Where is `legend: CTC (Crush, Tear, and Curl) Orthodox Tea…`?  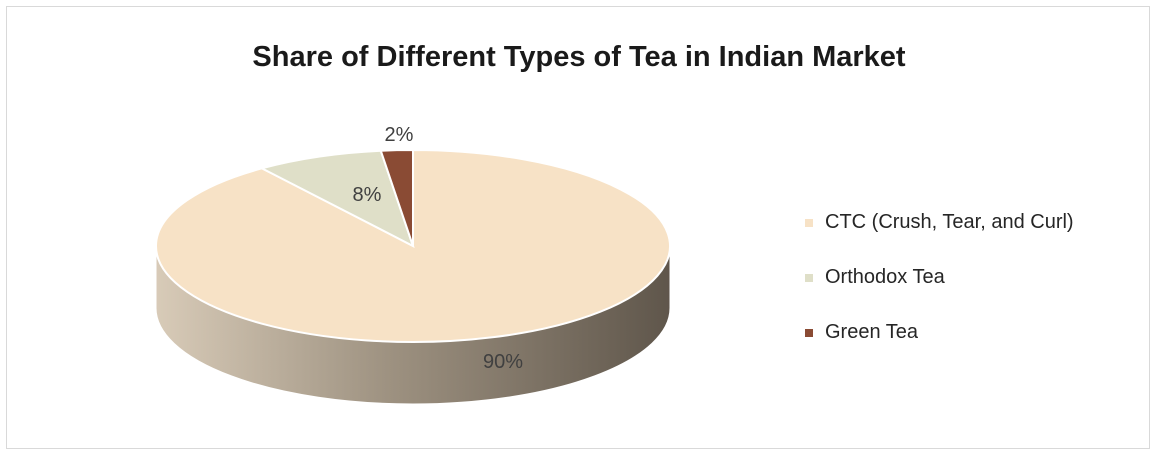
legend: CTC (Crush, Tear, and Curl) Orthodox Tea… is located at coordinates (939, 291).